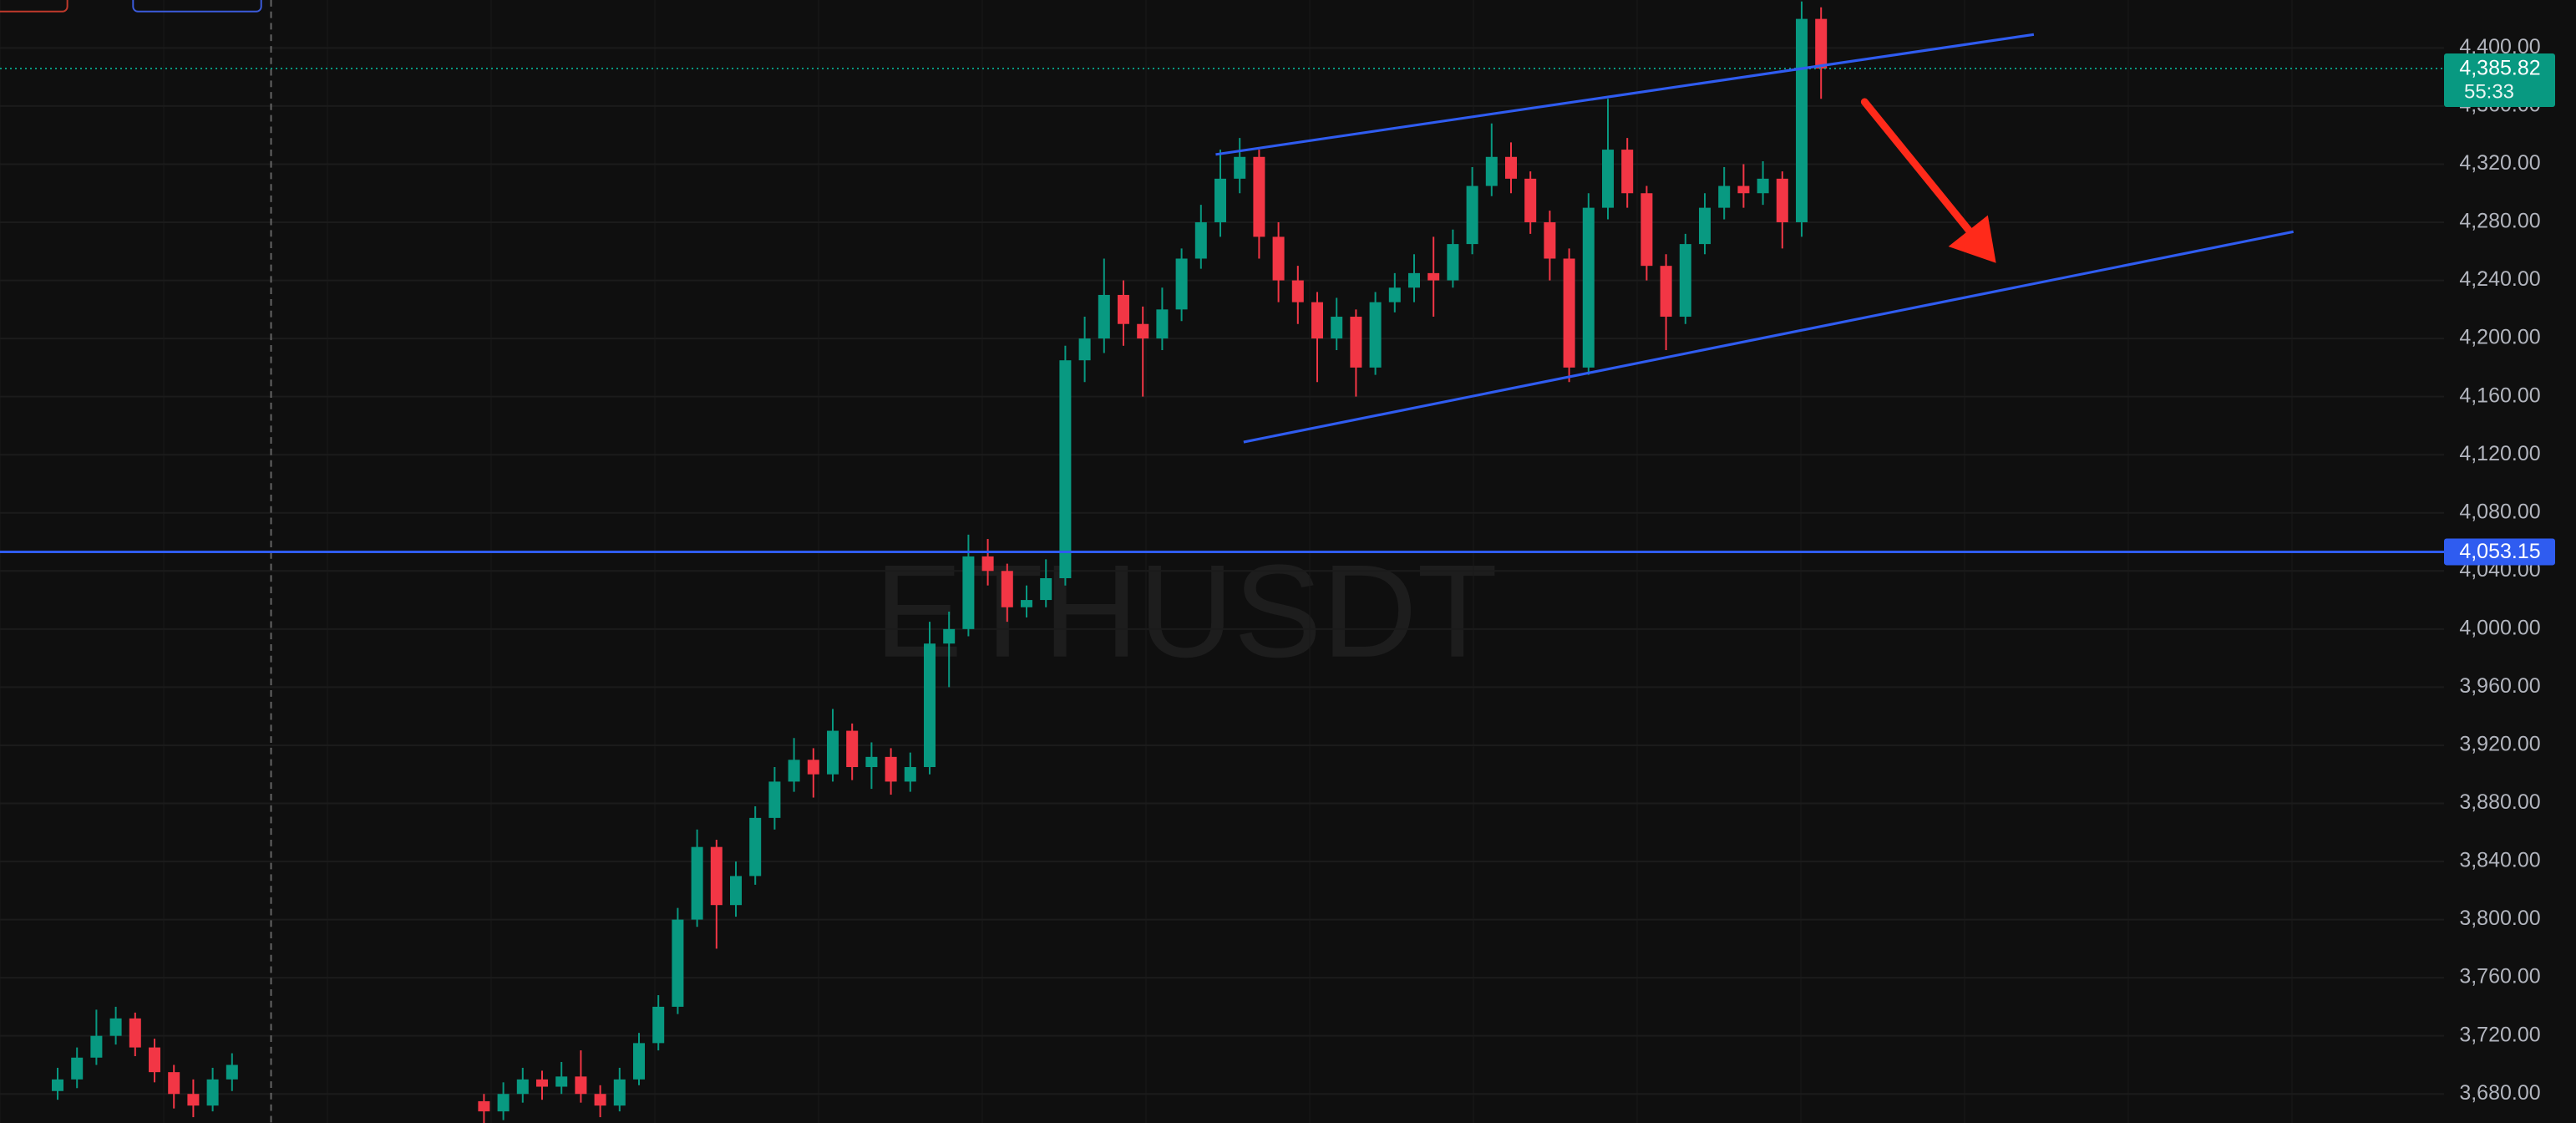 This screenshot has width=2576, height=1123. What do you see at coordinates (2499, 802) in the screenshot?
I see `y-tick-label: 3,880.00` at bounding box center [2499, 802].